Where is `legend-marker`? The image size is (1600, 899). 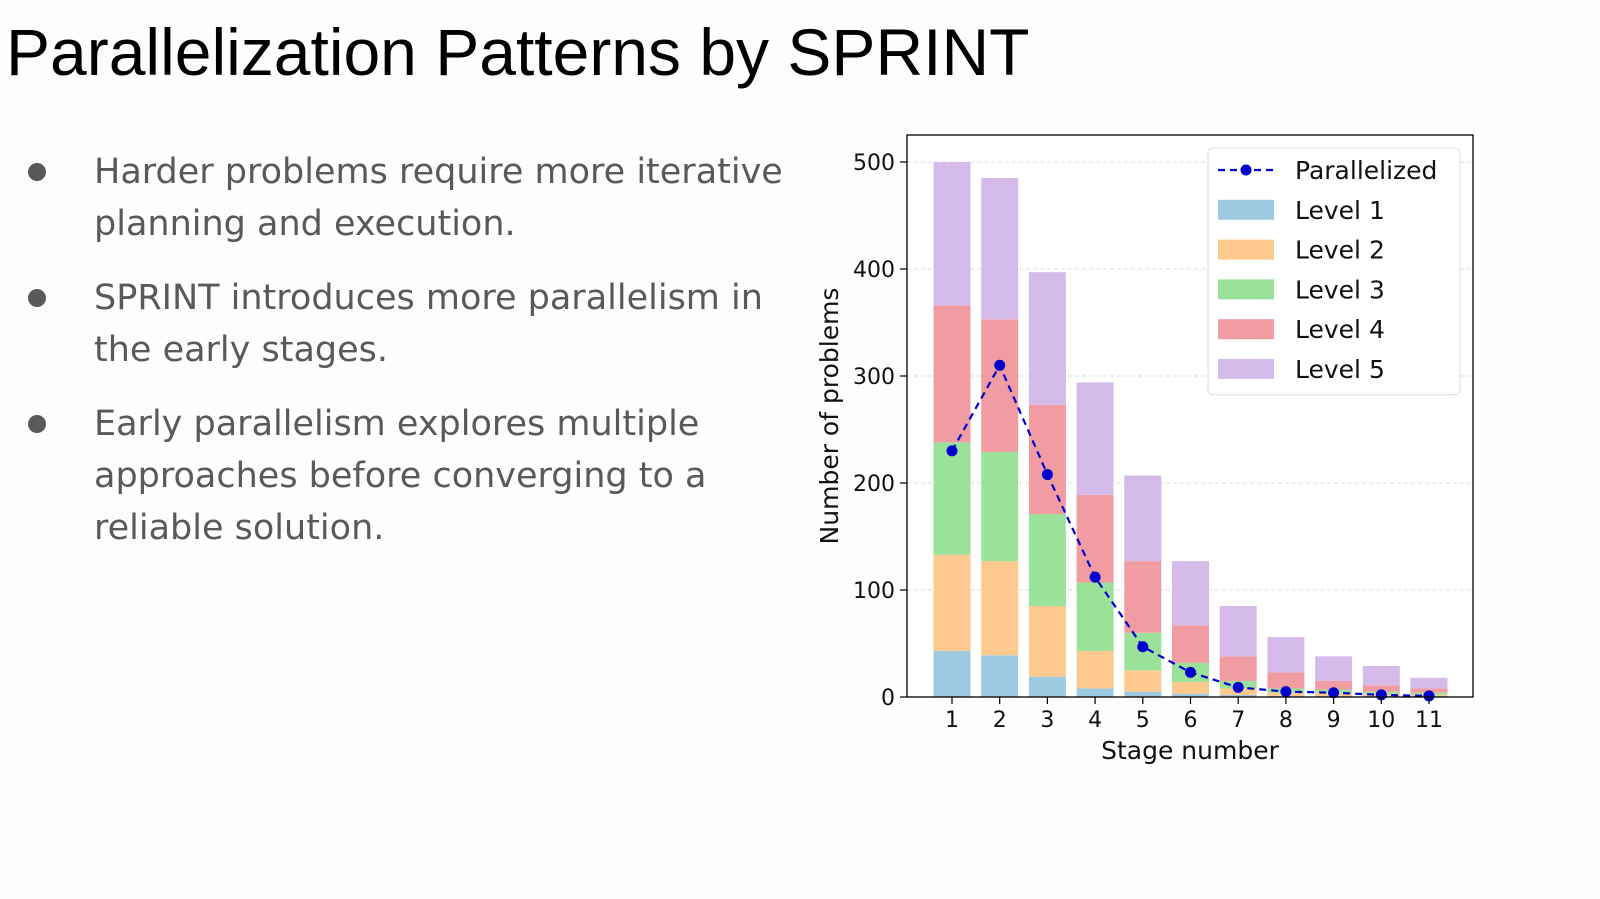
legend-marker is located at coordinates (1246, 170).